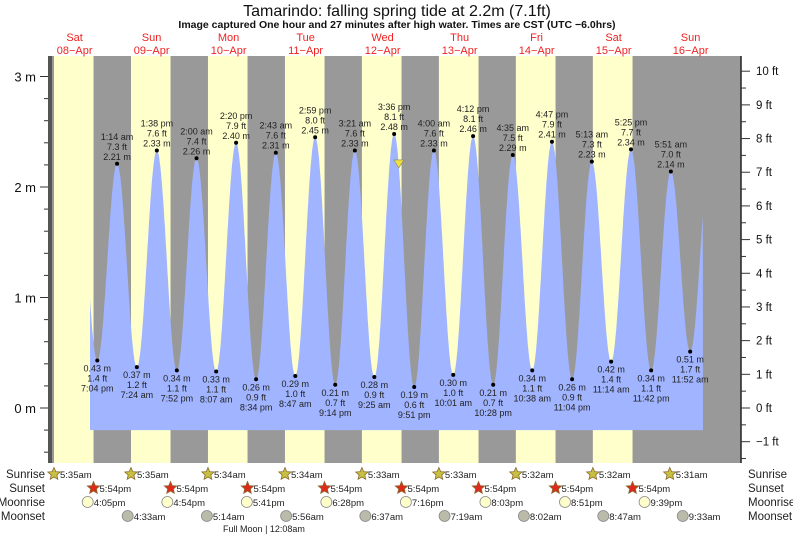  Describe the element at coordinates (97, 388) in the screenshot. I see `tide-time-label: 7:04 pm` at that location.